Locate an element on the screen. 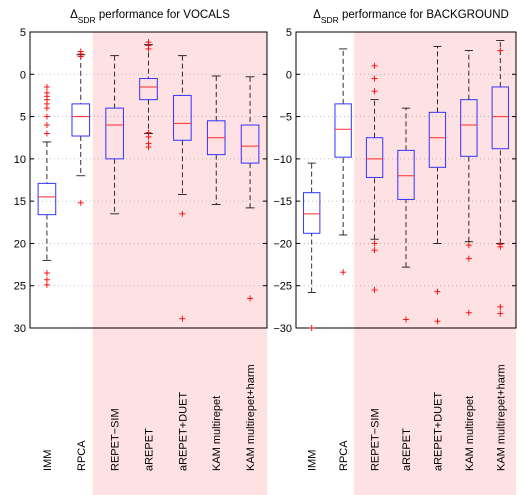 This screenshot has height=495, width=524. y-tick-label: −10 is located at coordinates (282, 160).